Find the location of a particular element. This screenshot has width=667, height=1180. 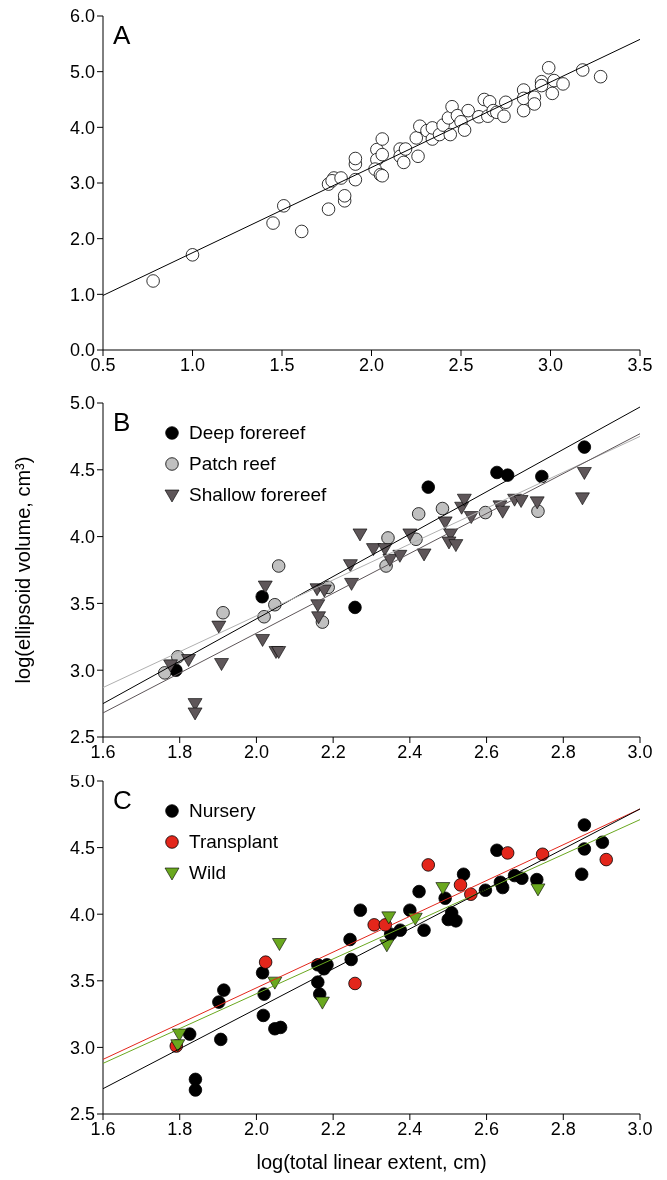

y-tick-label: 6.0 is located at coordinates (82, 16).